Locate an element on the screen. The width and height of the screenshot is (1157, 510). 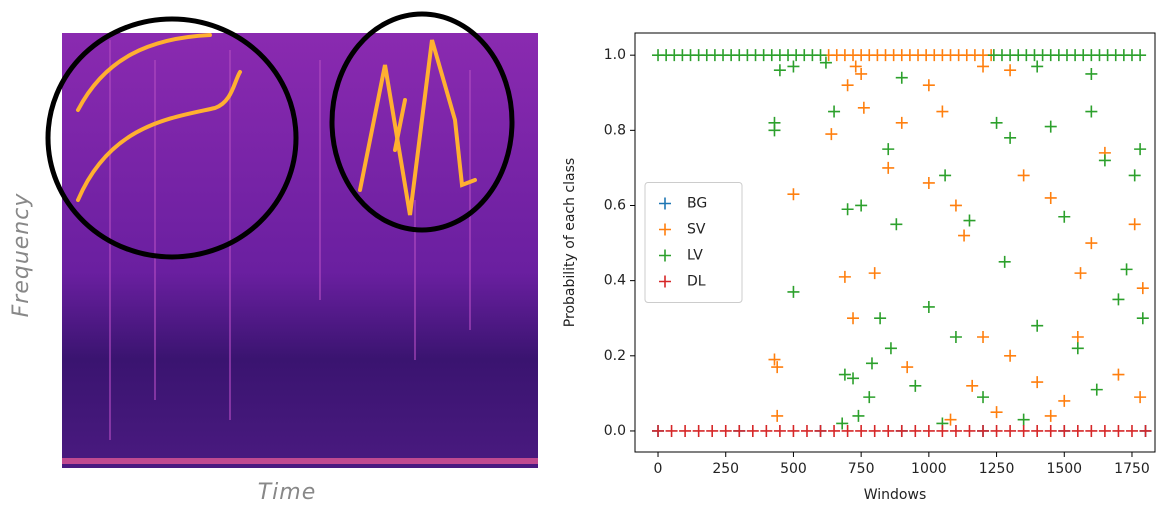
x-axis-label: Windows is located at coordinates (895, 495).